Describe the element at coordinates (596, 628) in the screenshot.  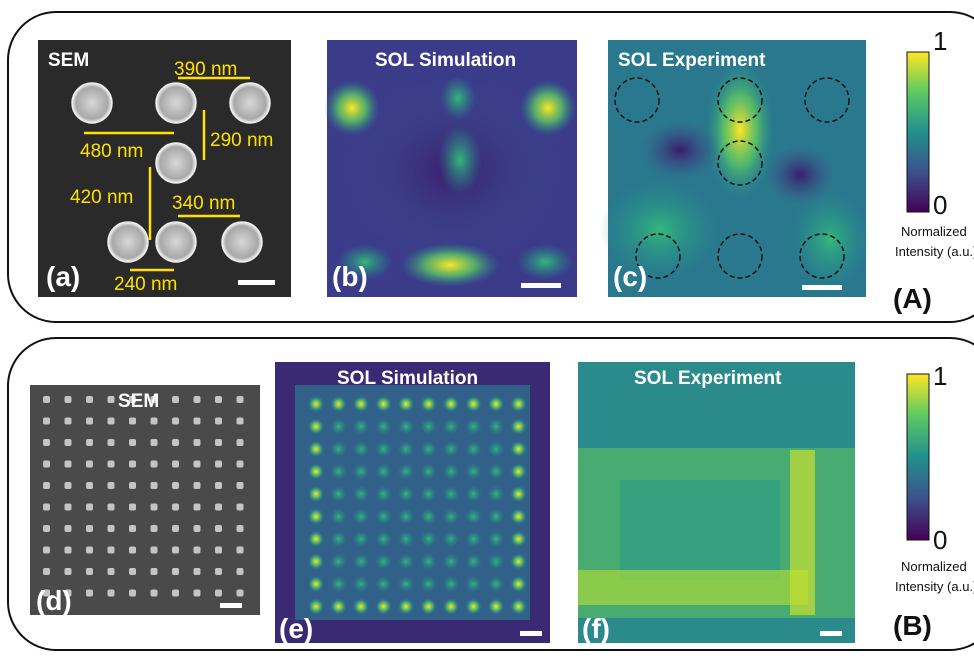
I see `subfigure-label: (f)` at that location.